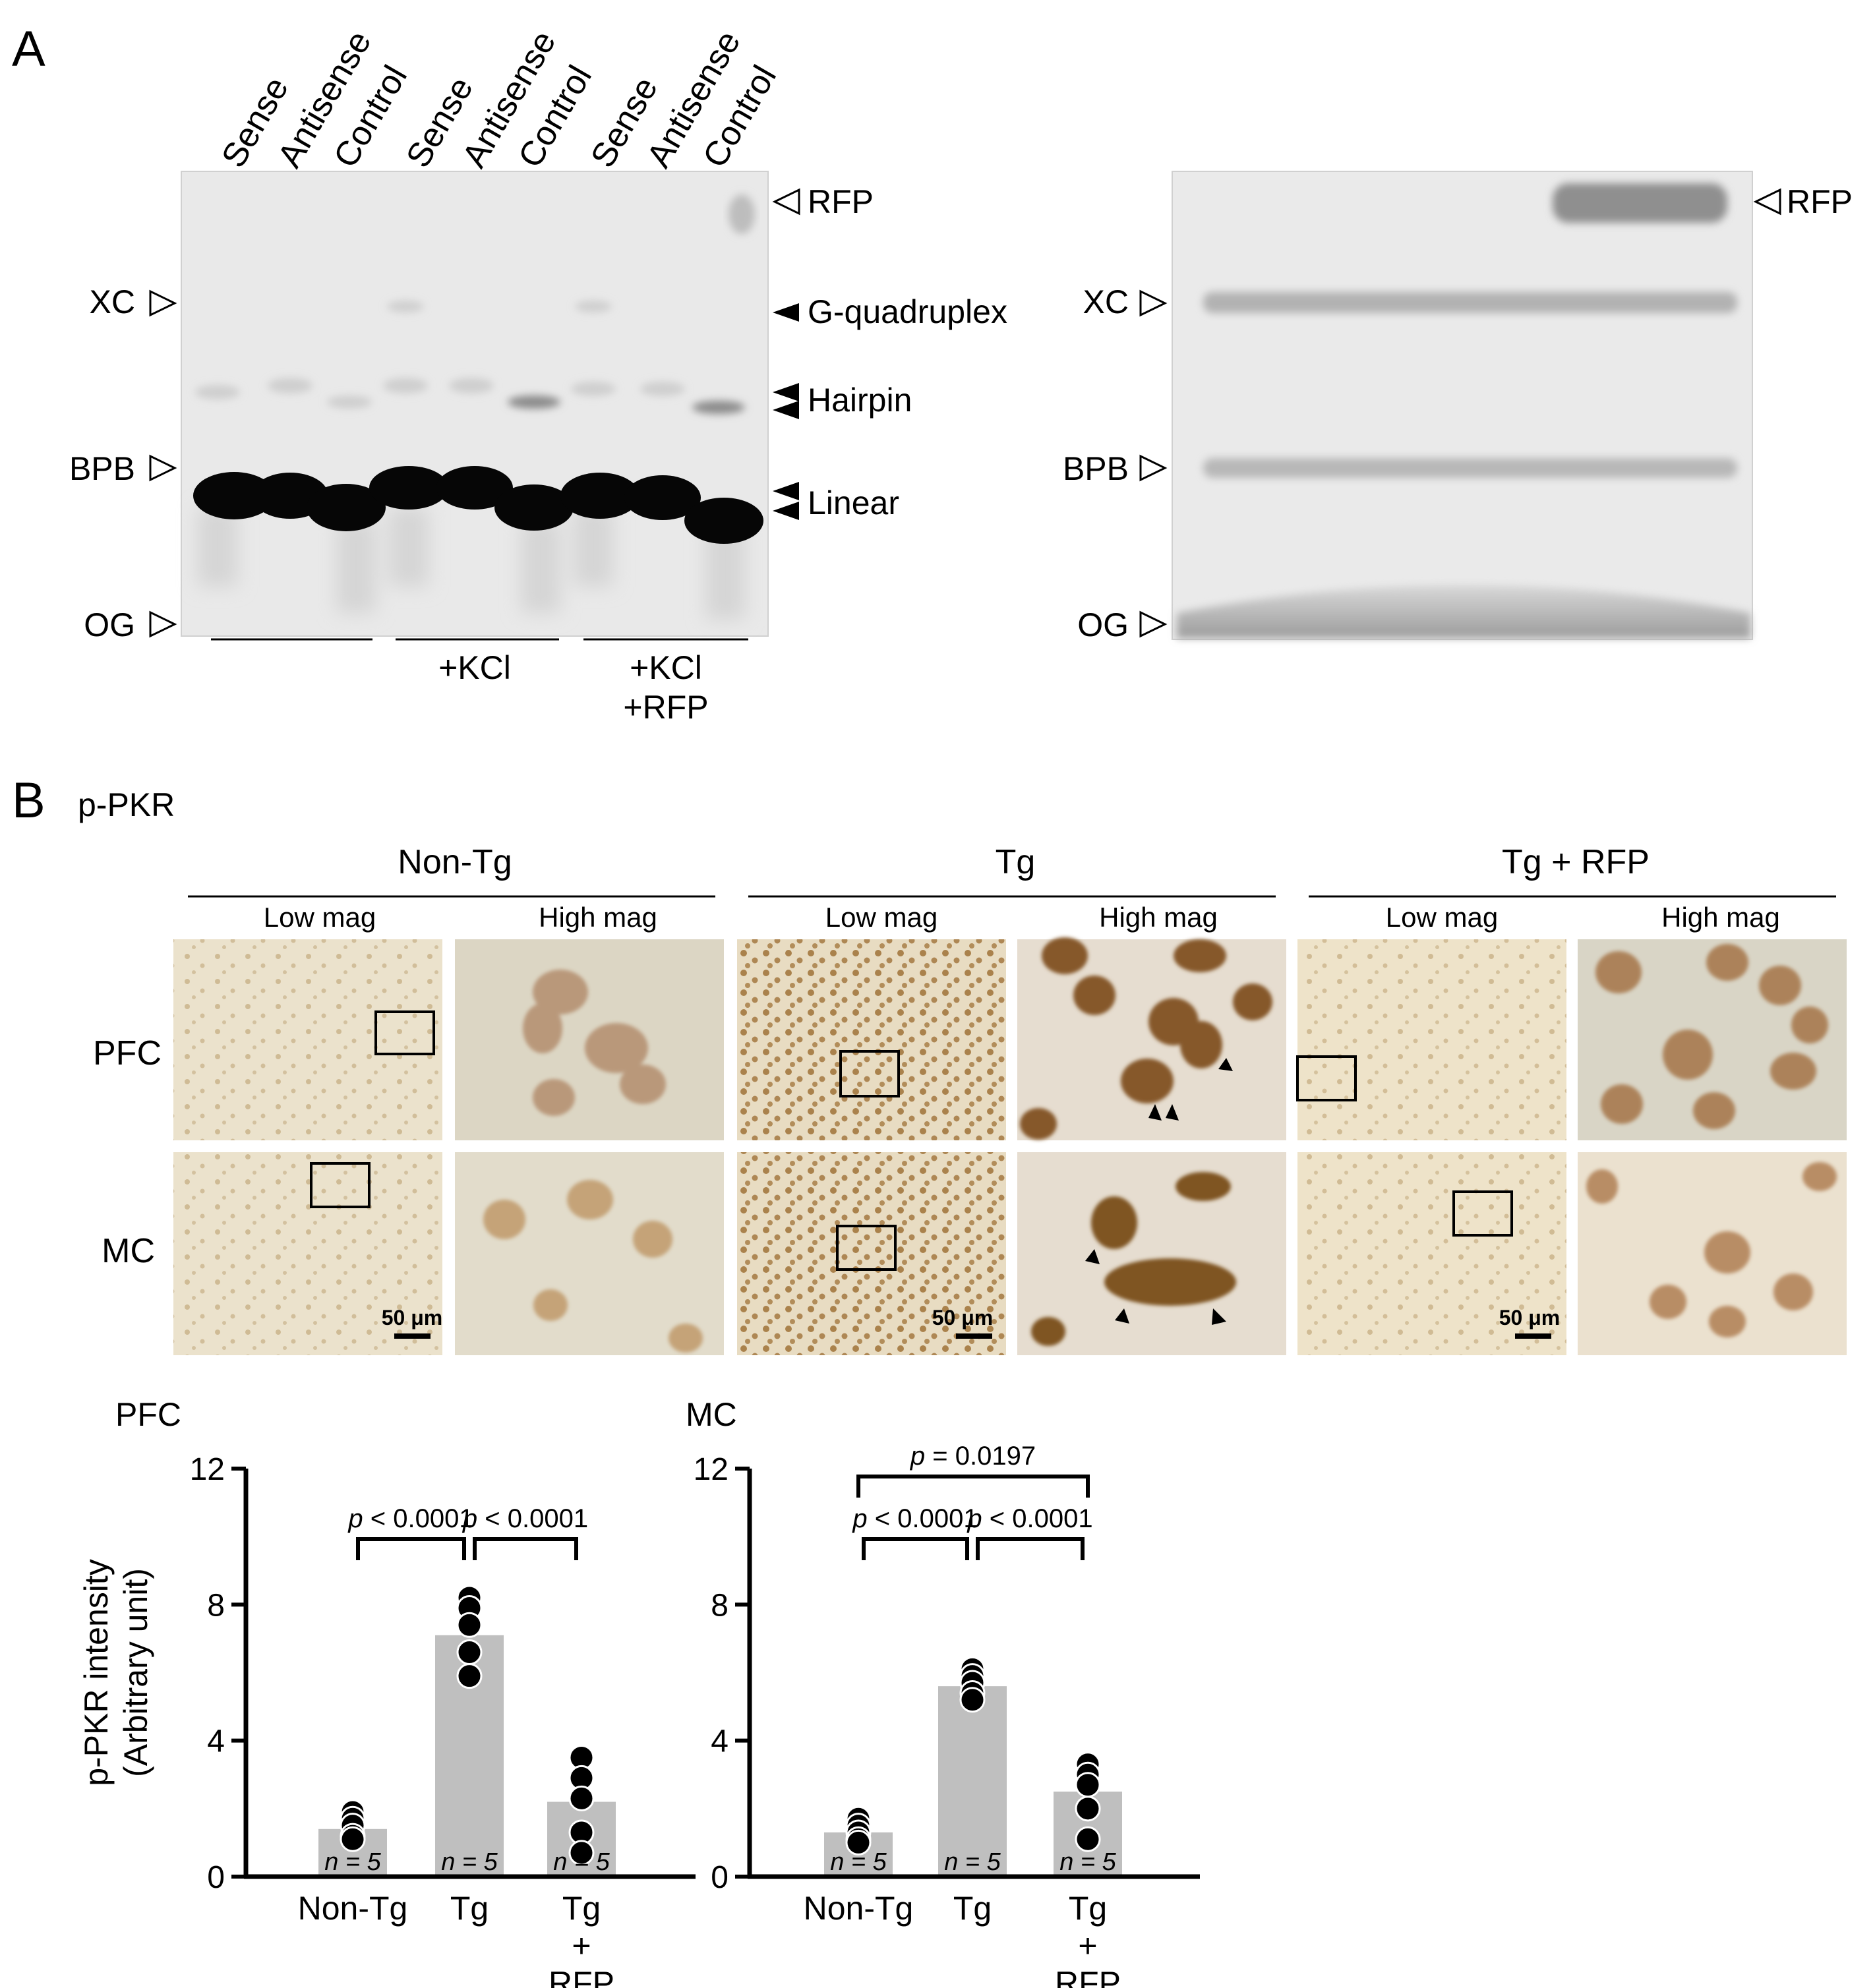  What do you see at coordinates (973, 1456) in the screenshot?
I see `p-value-label: p = 0.0197` at bounding box center [973, 1456].